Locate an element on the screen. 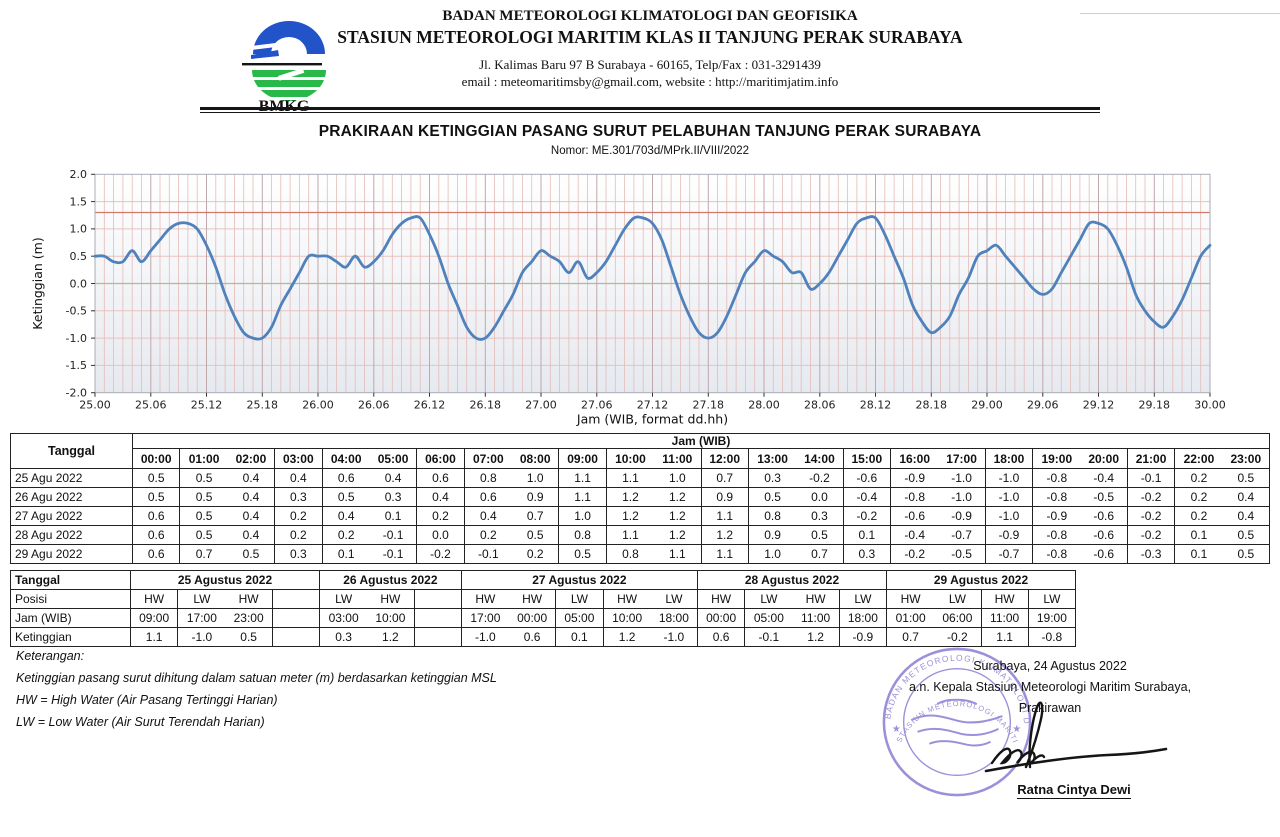 This screenshot has width=1280, height=837. svg-text: 29.06 is located at coordinates (1043, 405).